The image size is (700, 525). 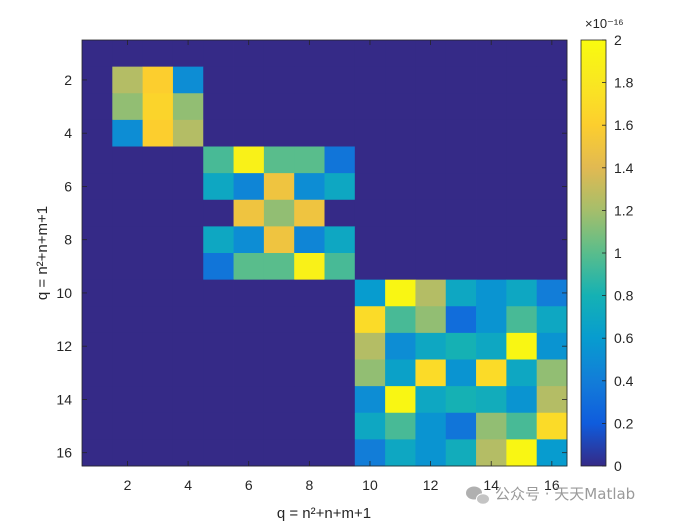 What do you see at coordinates (309, 485) in the screenshot?
I see `x-tick-label: 8` at bounding box center [309, 485].